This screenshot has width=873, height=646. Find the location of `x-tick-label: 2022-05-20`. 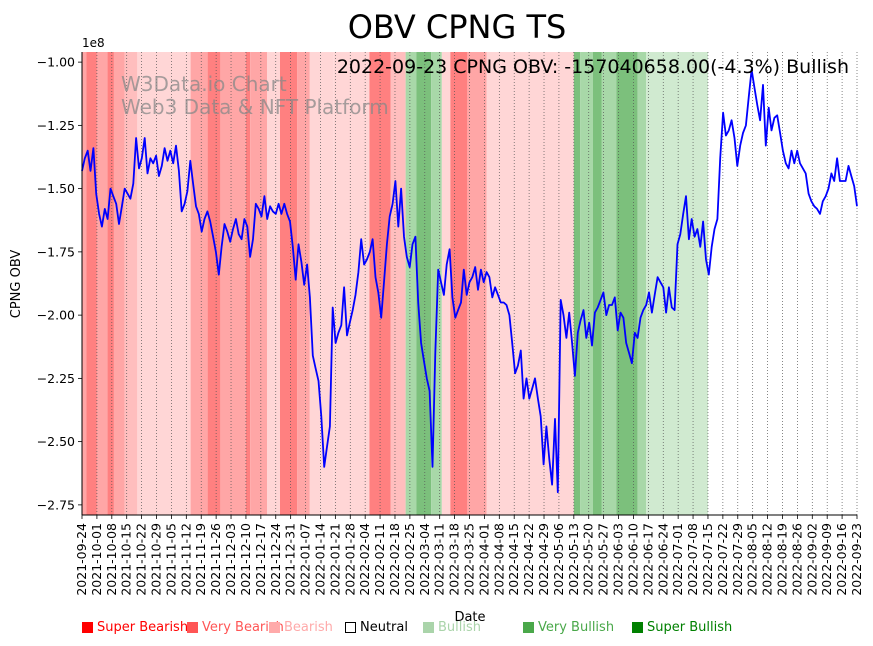

x-tick-label: 2022-05-20 is located at coordinates (588, 559).